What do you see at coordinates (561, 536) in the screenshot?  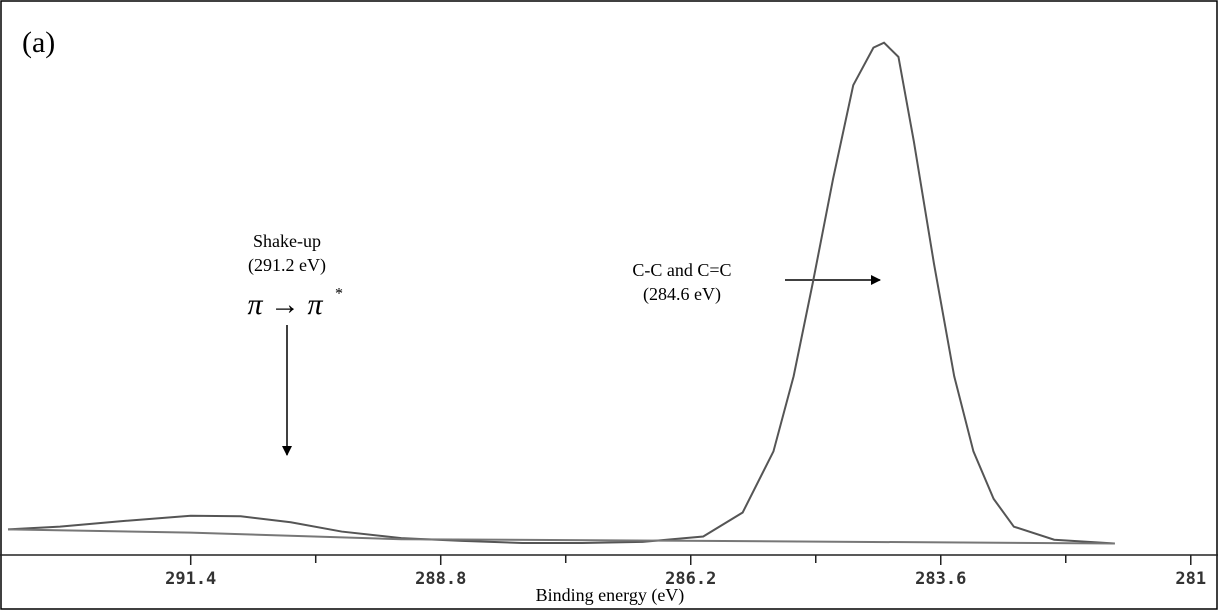 I see `series-line` at bounding box center [561, 536].